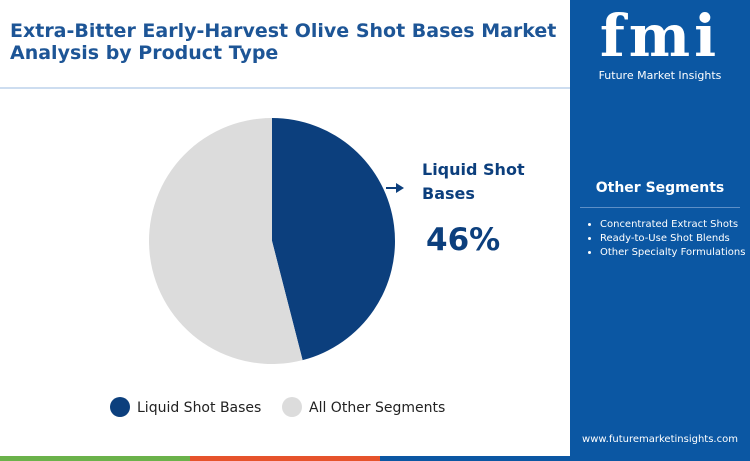 The width and height of the screenshot is (750, 461). Describe the element at coordinates (377, 408) in the screenshot. I see `legend-label: All Other Segments` at that location.